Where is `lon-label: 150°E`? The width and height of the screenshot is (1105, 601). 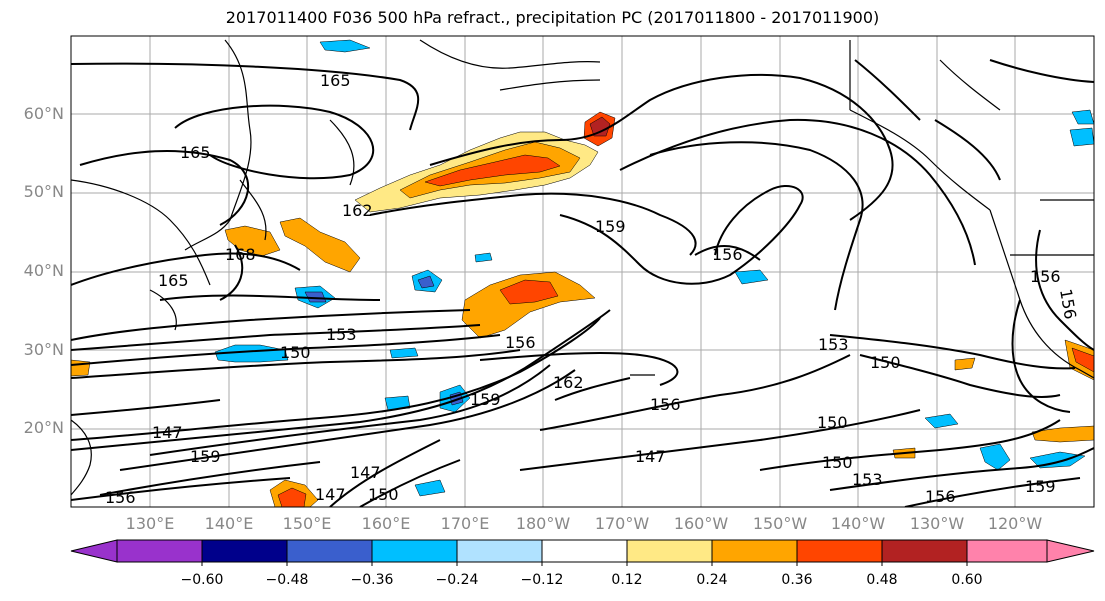 lon-label: 150°E is located at coordinates (307, 523).